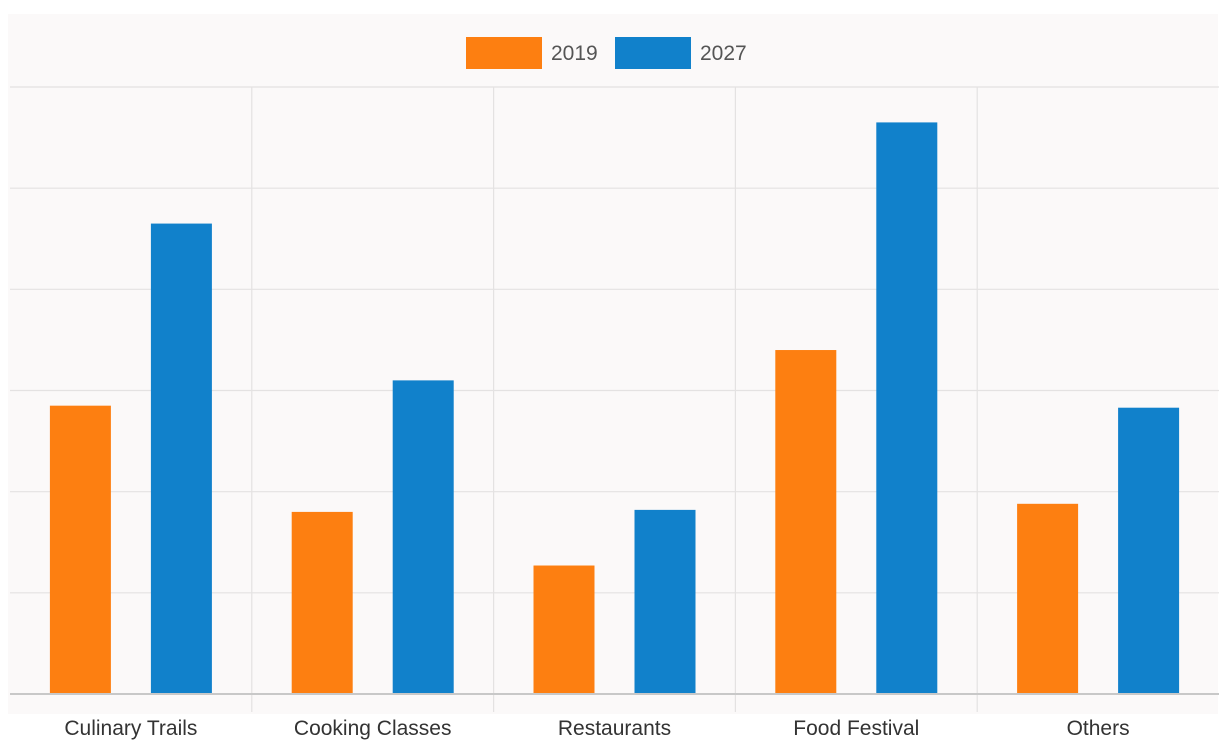 This screenshot has height=753, width=1223. What do you see at coordinates (806, 522) in the screenshot?
I see `bar-2019-food-festival` at bounding box center [806, 522].